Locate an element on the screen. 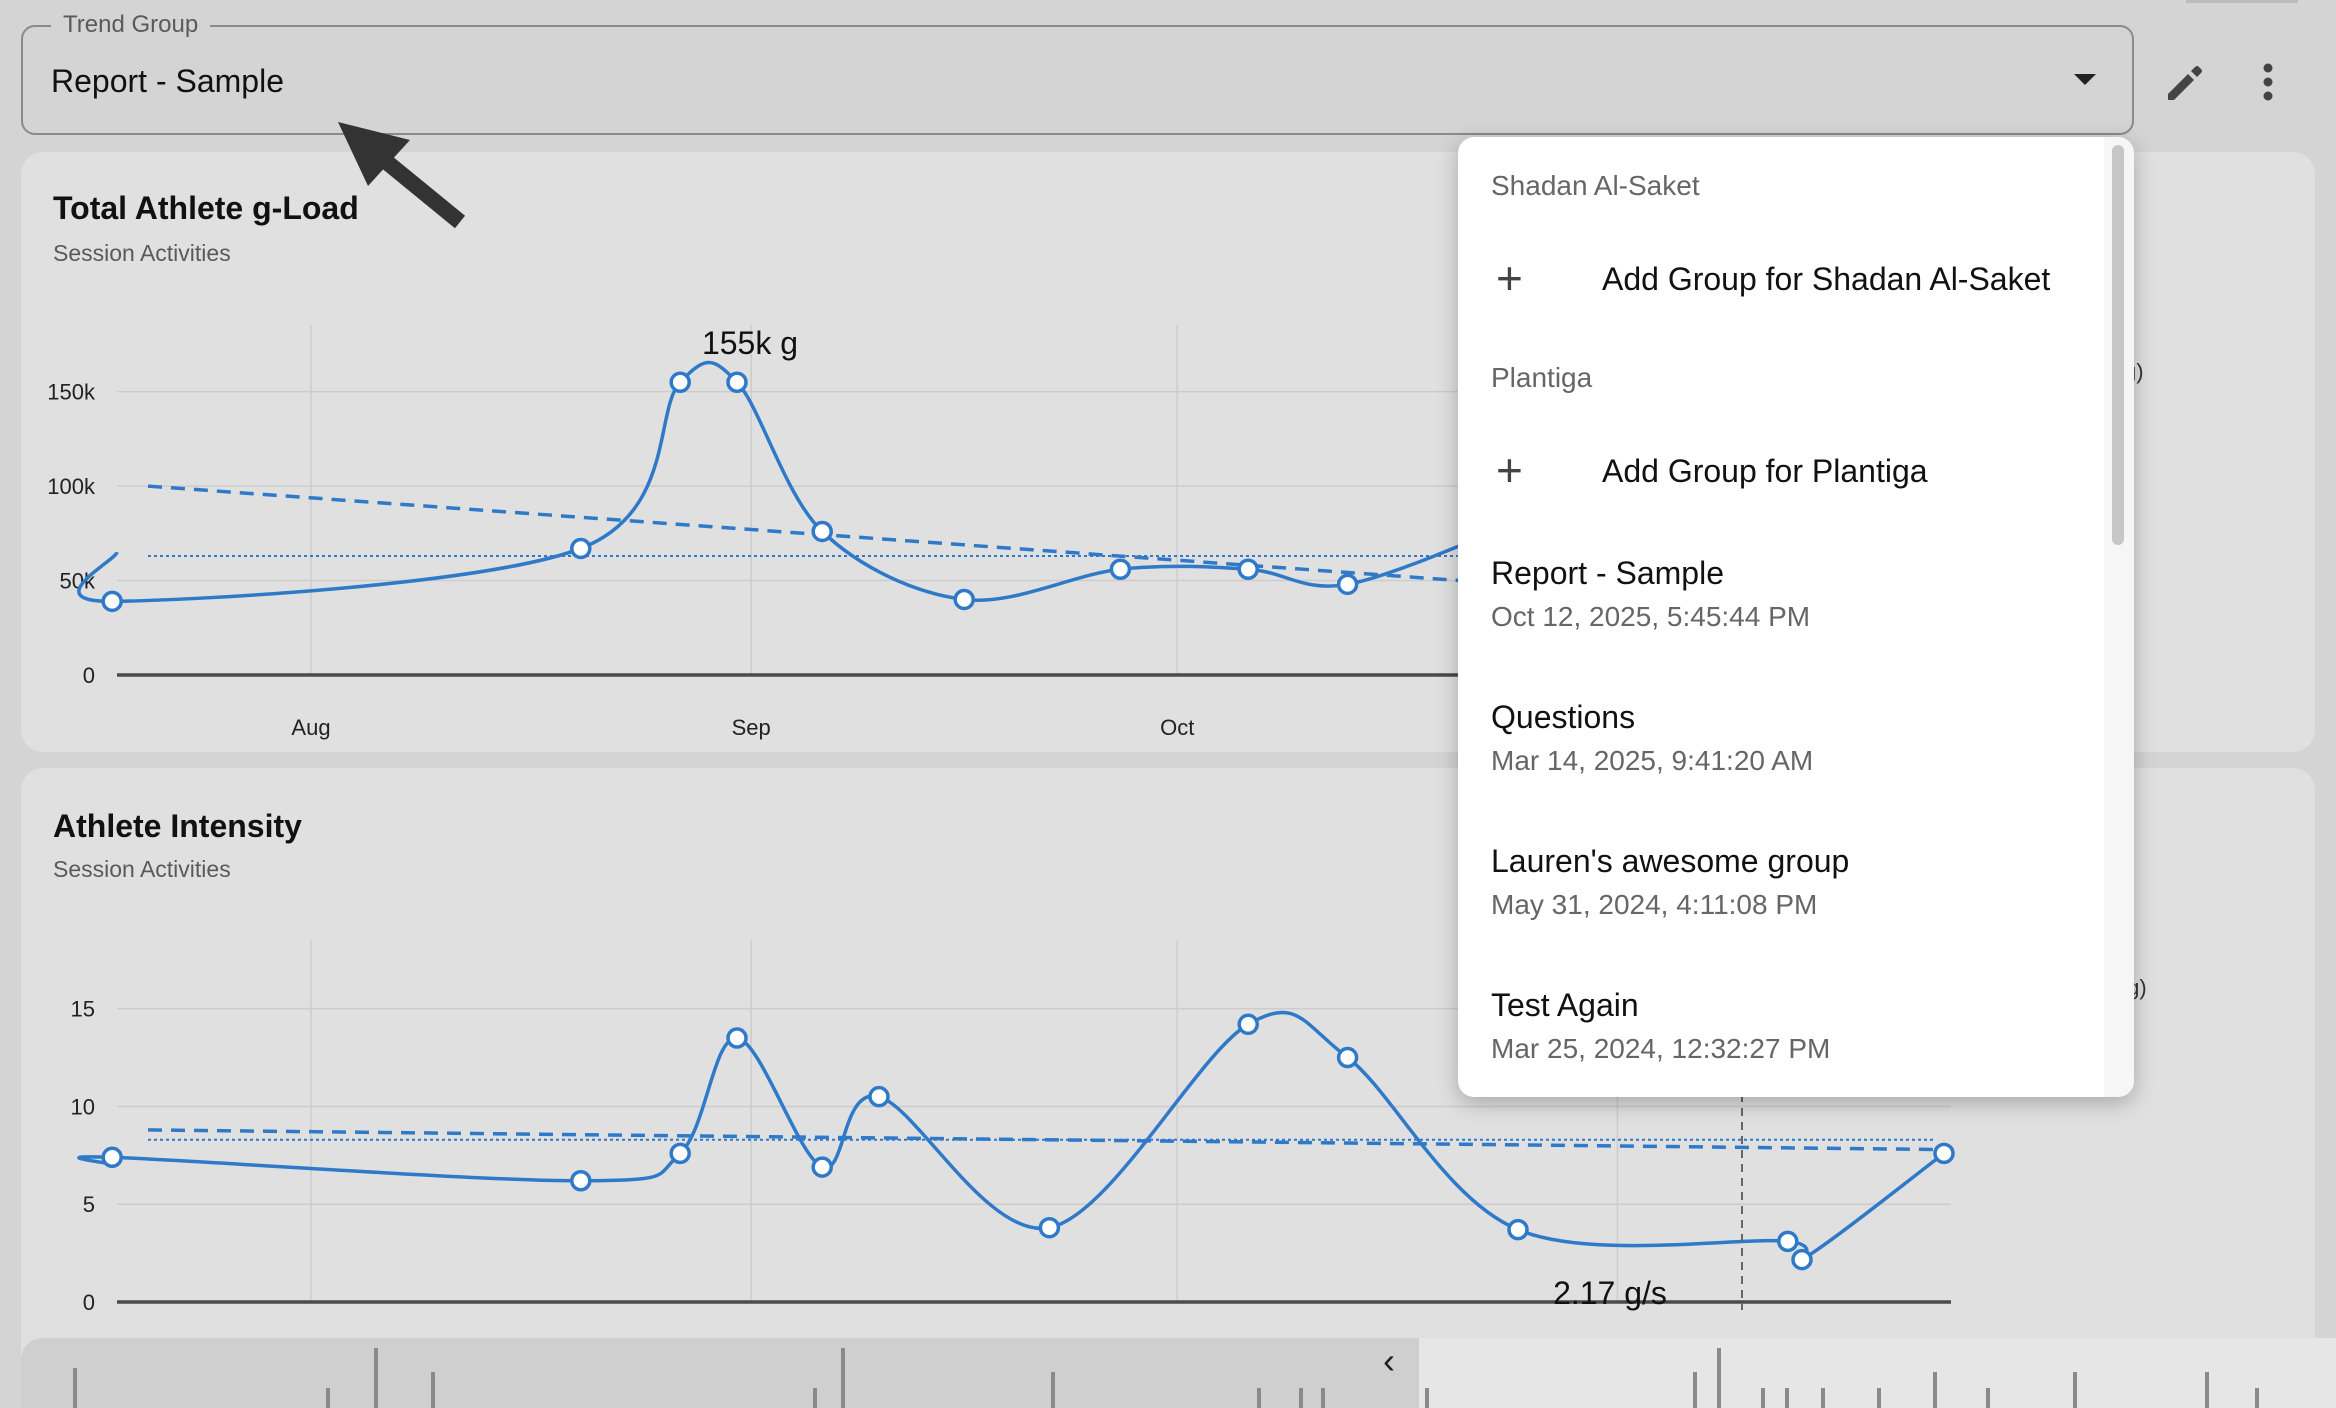 The height and width of the screenshot is (1408, 2336). data-annotation: 2.17 g/s is located at coordinates (1610, 1293).